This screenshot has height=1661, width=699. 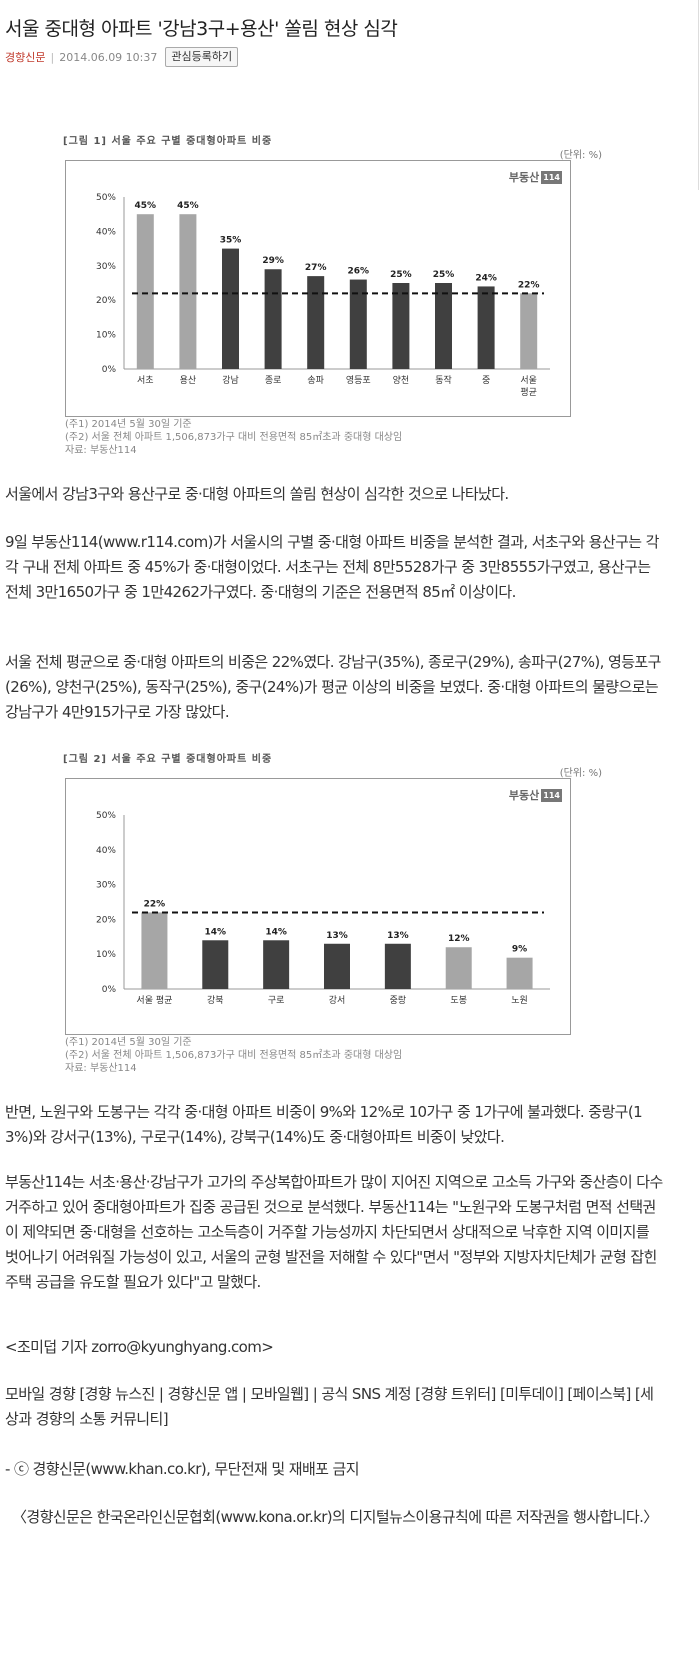 What do you see at coordinates (201, 29) in the screenshot?
I see `article-title: 서울 중대형 아파트 '강남3구+용산' 쏠림 현상 심각` at bounding box center [201, 29].